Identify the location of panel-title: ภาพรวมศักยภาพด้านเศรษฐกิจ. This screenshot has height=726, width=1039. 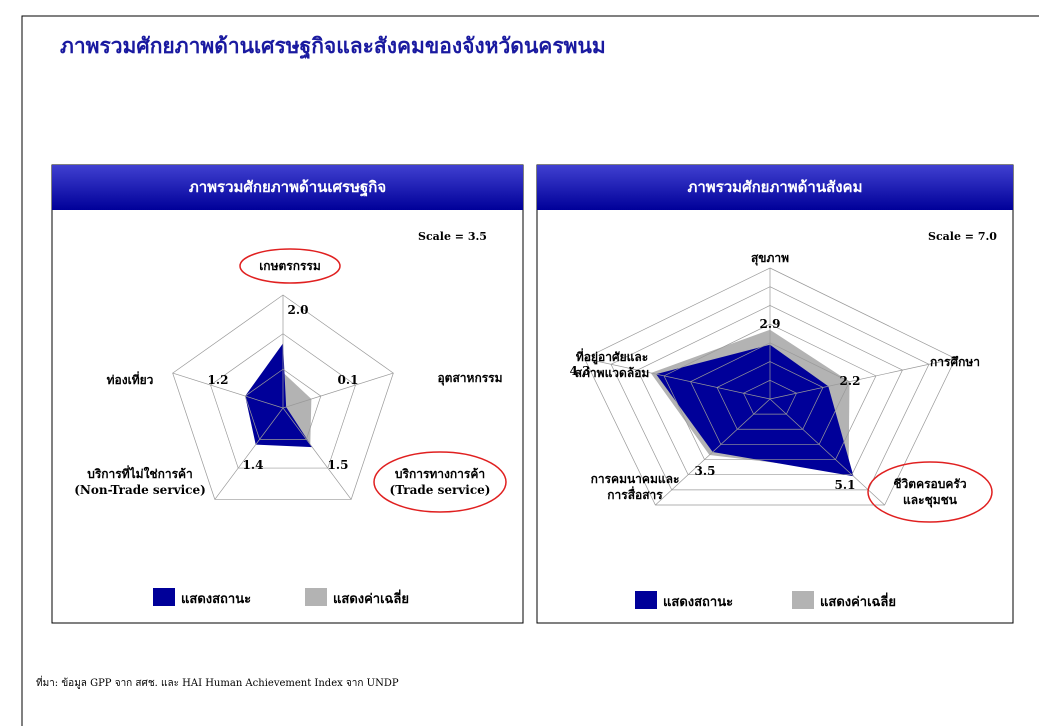
(287, 187).